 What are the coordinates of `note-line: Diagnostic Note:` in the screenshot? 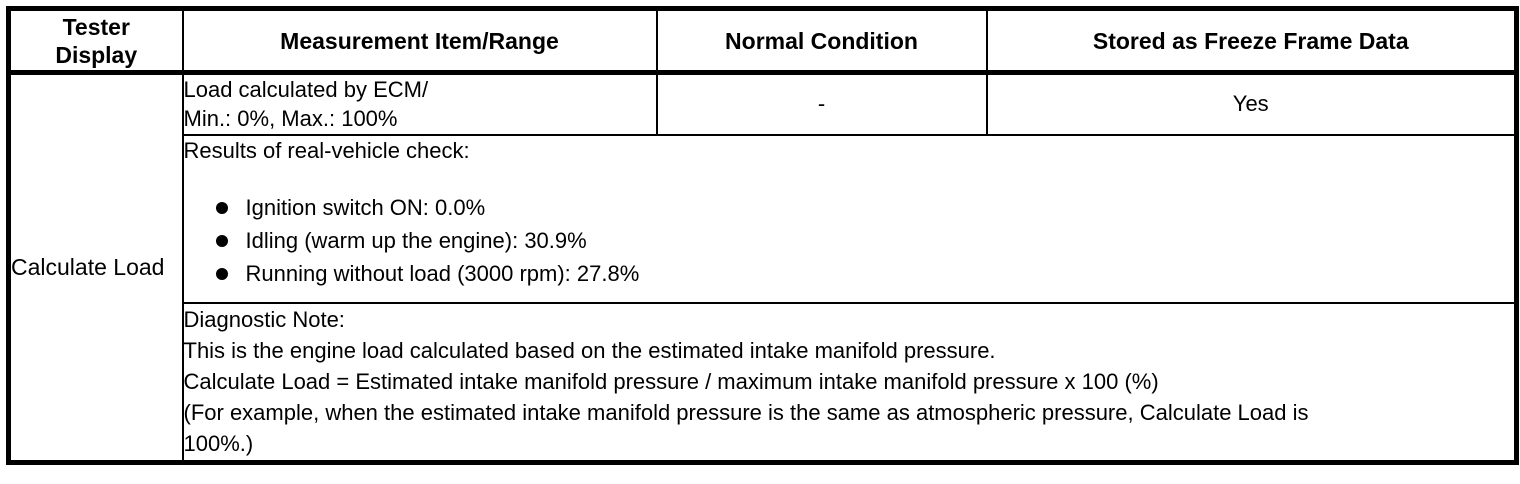 It's located at (264, 319).